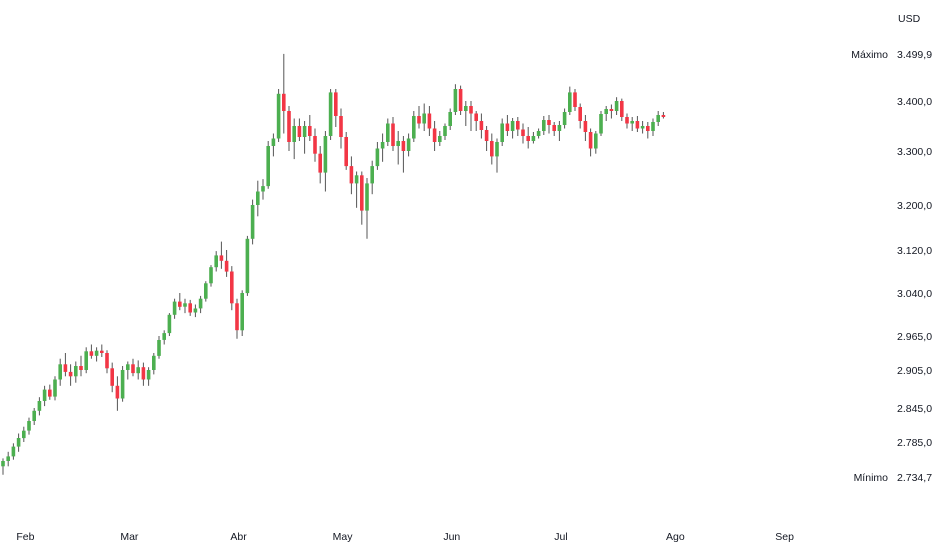 Image resolution: width=932 pixels, height=555 pixels. I want to click on max-label: Máximo, so click(869, 55).